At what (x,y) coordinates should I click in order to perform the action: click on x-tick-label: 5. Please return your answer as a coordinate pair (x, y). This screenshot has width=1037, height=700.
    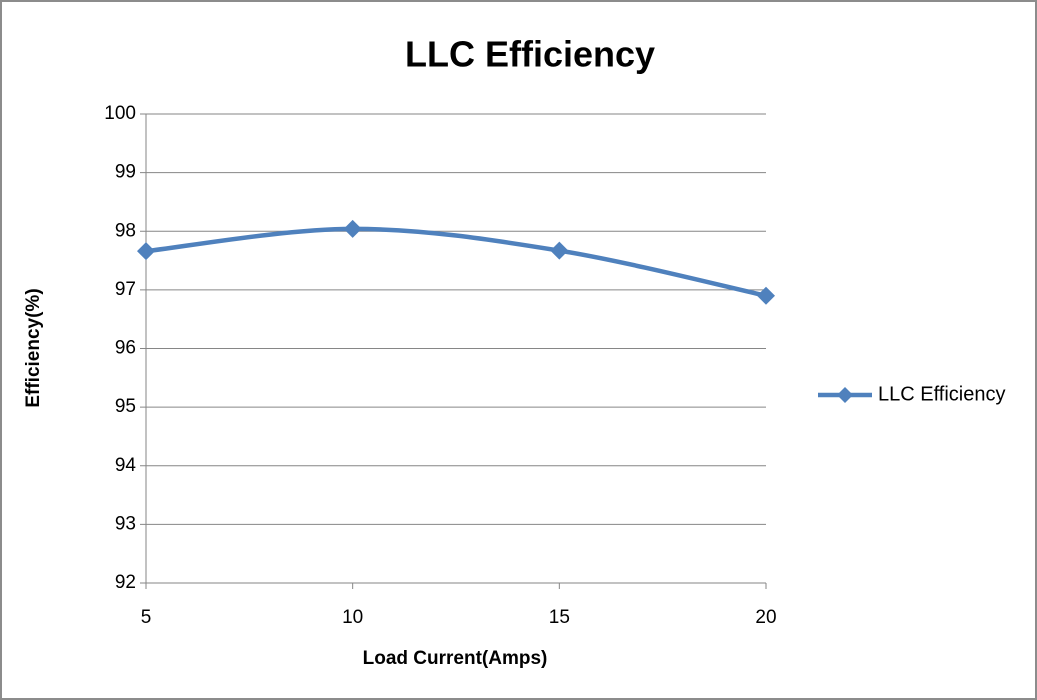
    Looking at the image, I should click on (146, 617).